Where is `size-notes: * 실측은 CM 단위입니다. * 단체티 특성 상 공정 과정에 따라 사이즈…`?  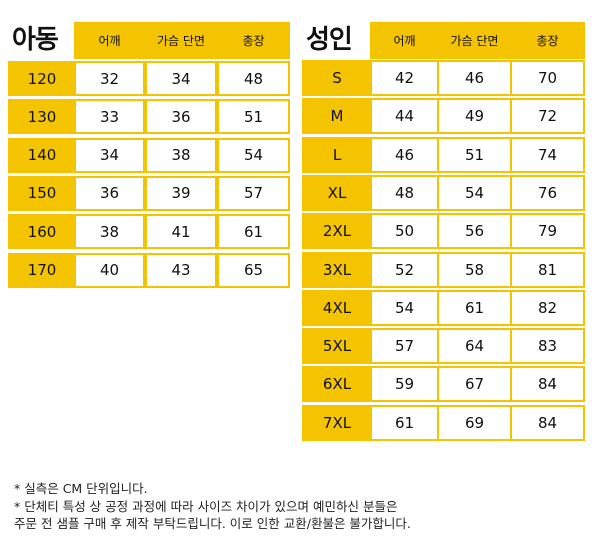
size-notes: * 실측은 CM 단위입니다. * 단체티 특성 상 공정 과정에 따라 사이즈… is located at coordinates (212, 506).